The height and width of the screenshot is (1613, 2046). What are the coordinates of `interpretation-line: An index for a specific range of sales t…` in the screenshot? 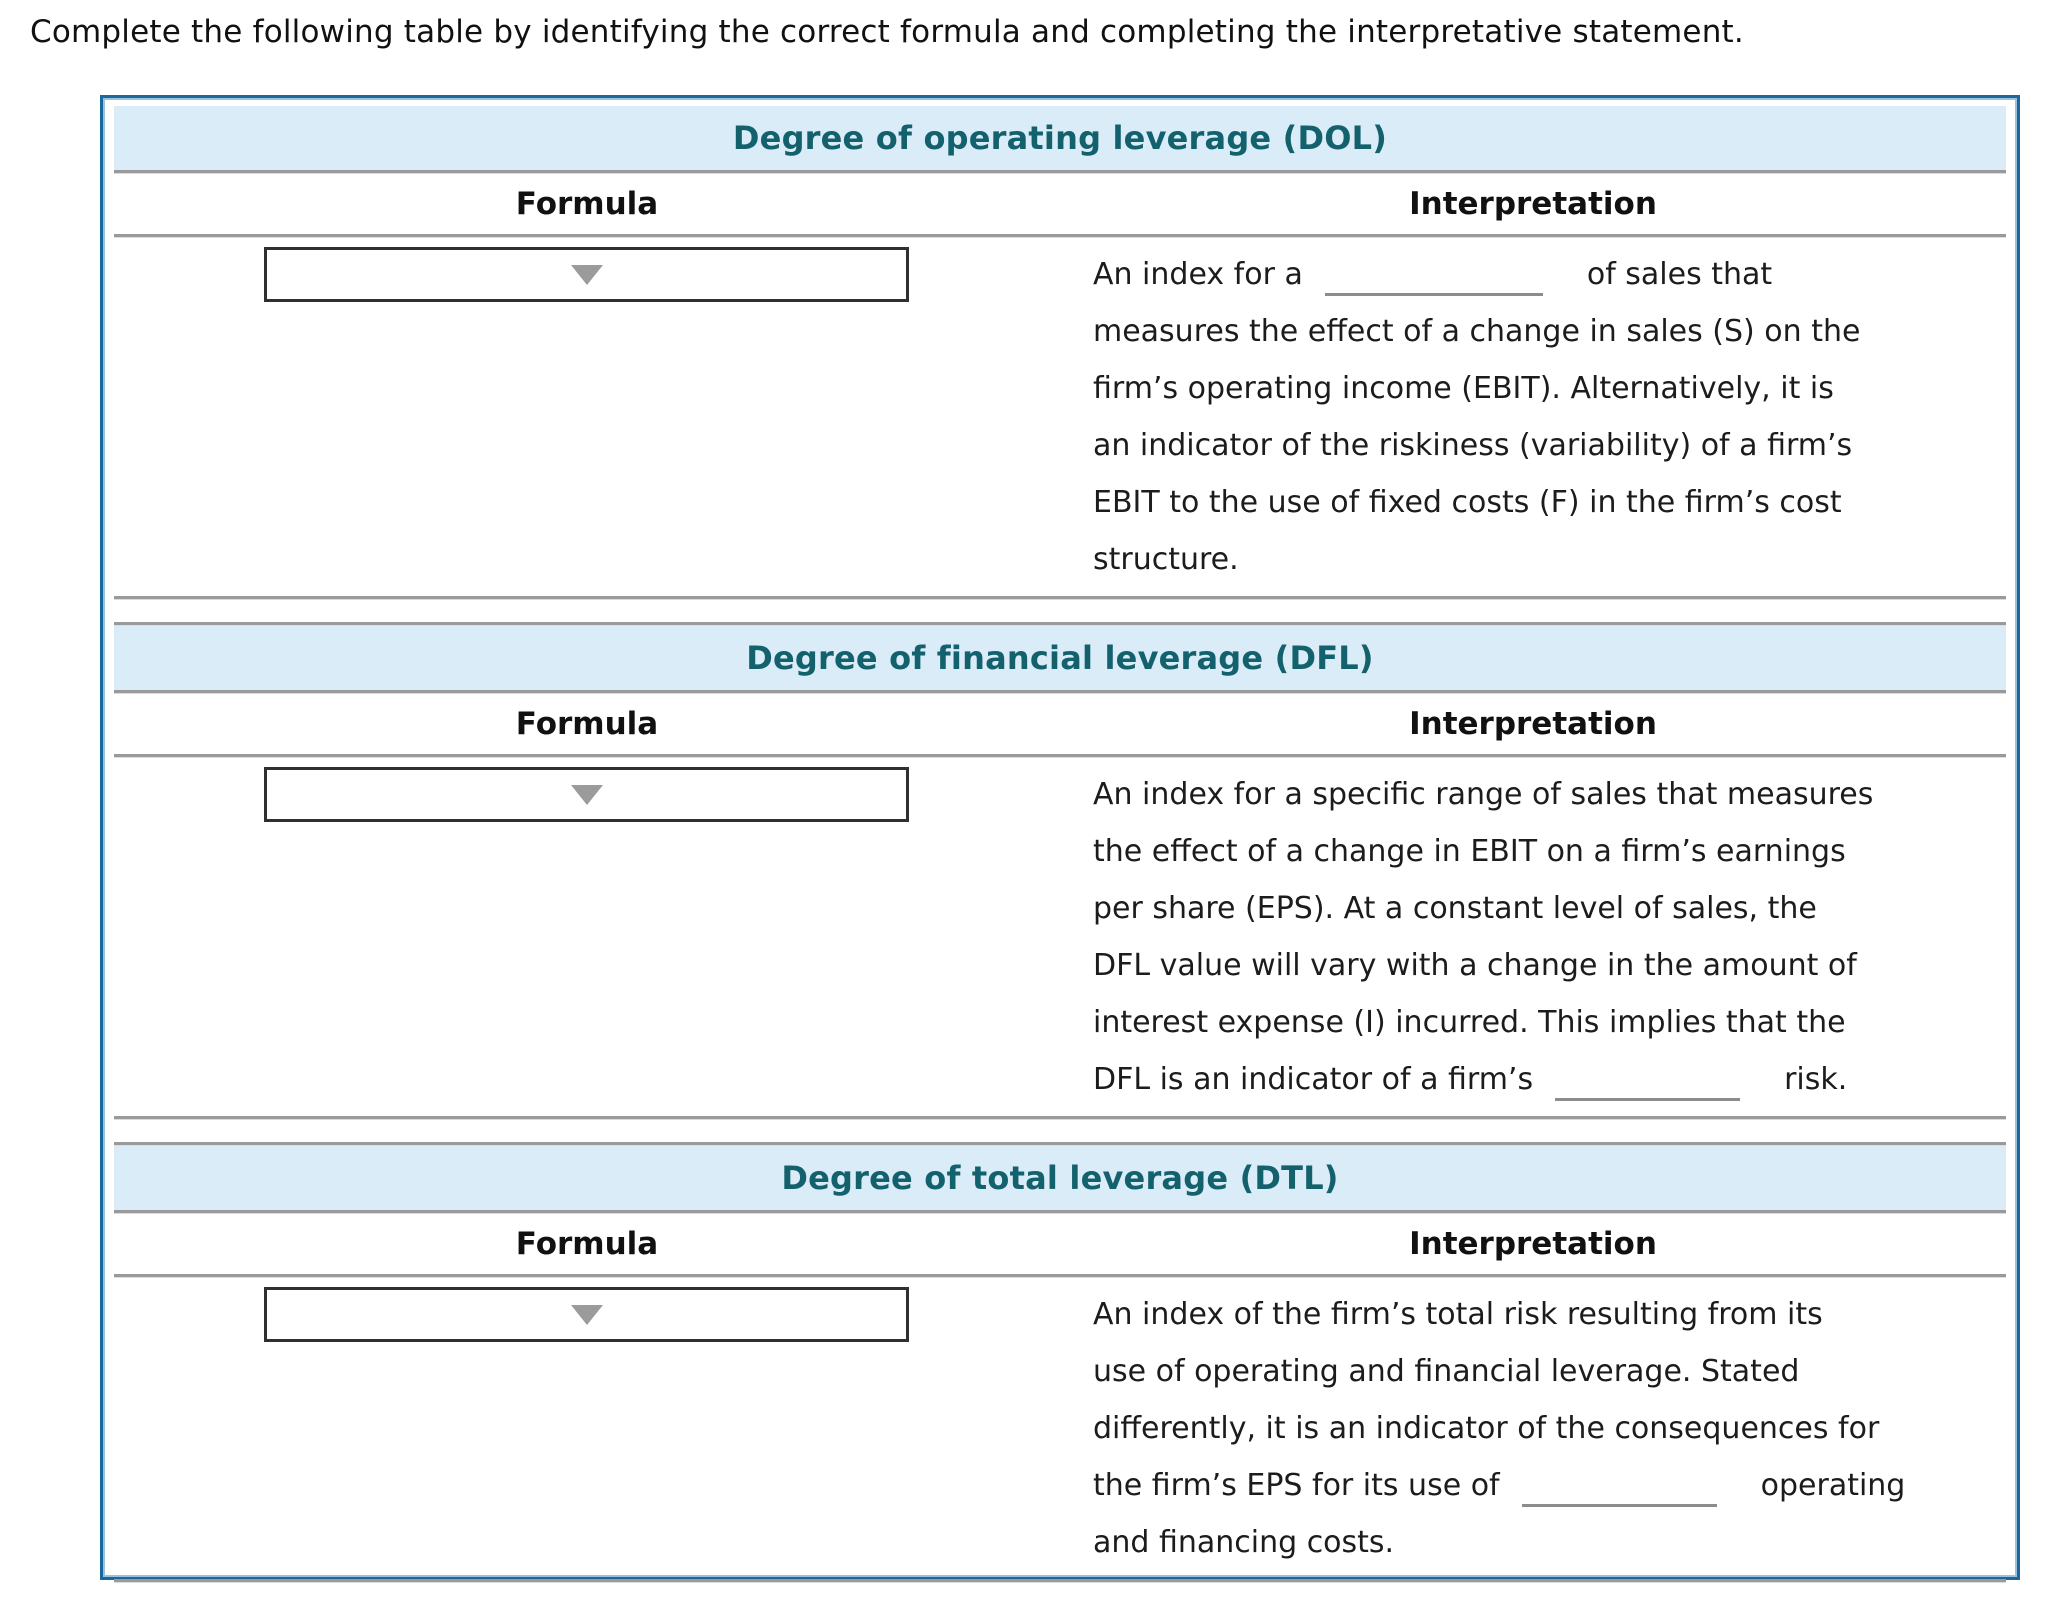 It's located at (1483, 794).